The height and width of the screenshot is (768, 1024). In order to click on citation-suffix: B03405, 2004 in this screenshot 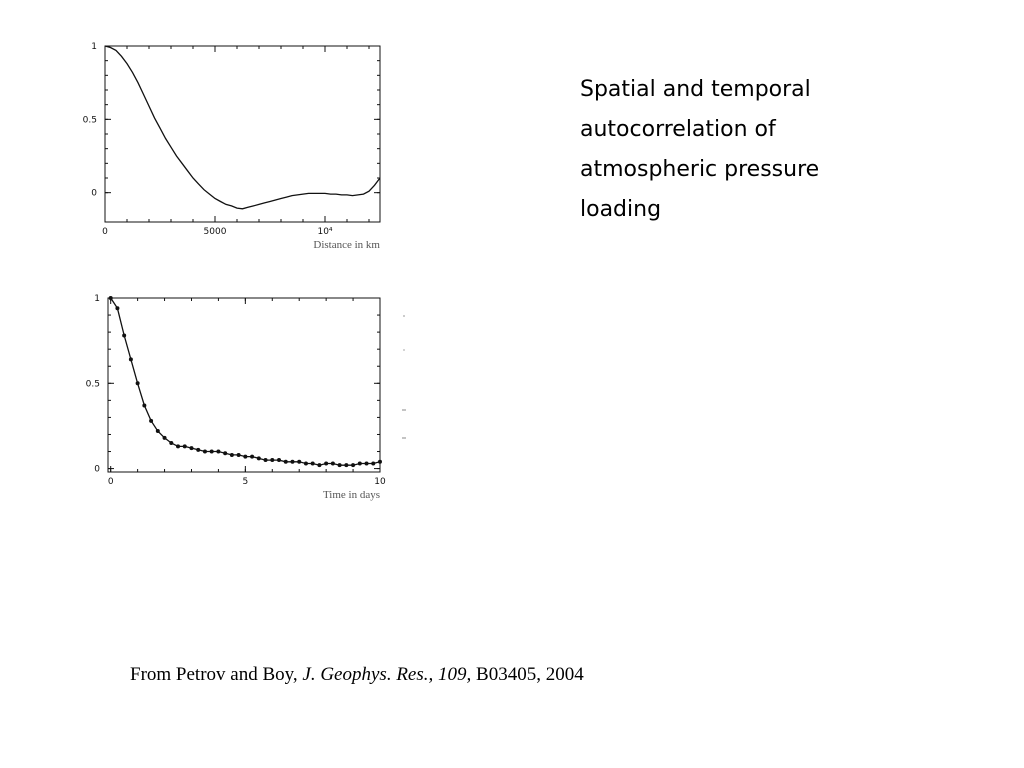, I will do `click(527, 674)`.